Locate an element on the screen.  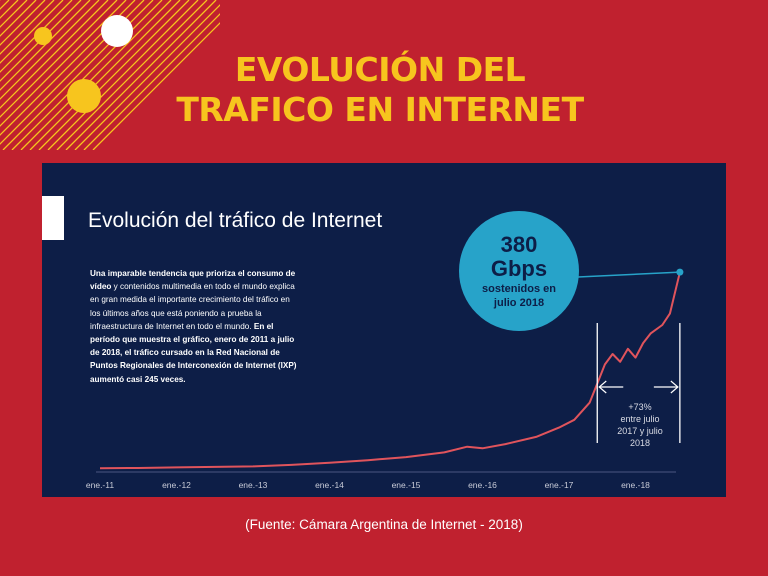
endpoint-marker is located at coordinates (680, 272).